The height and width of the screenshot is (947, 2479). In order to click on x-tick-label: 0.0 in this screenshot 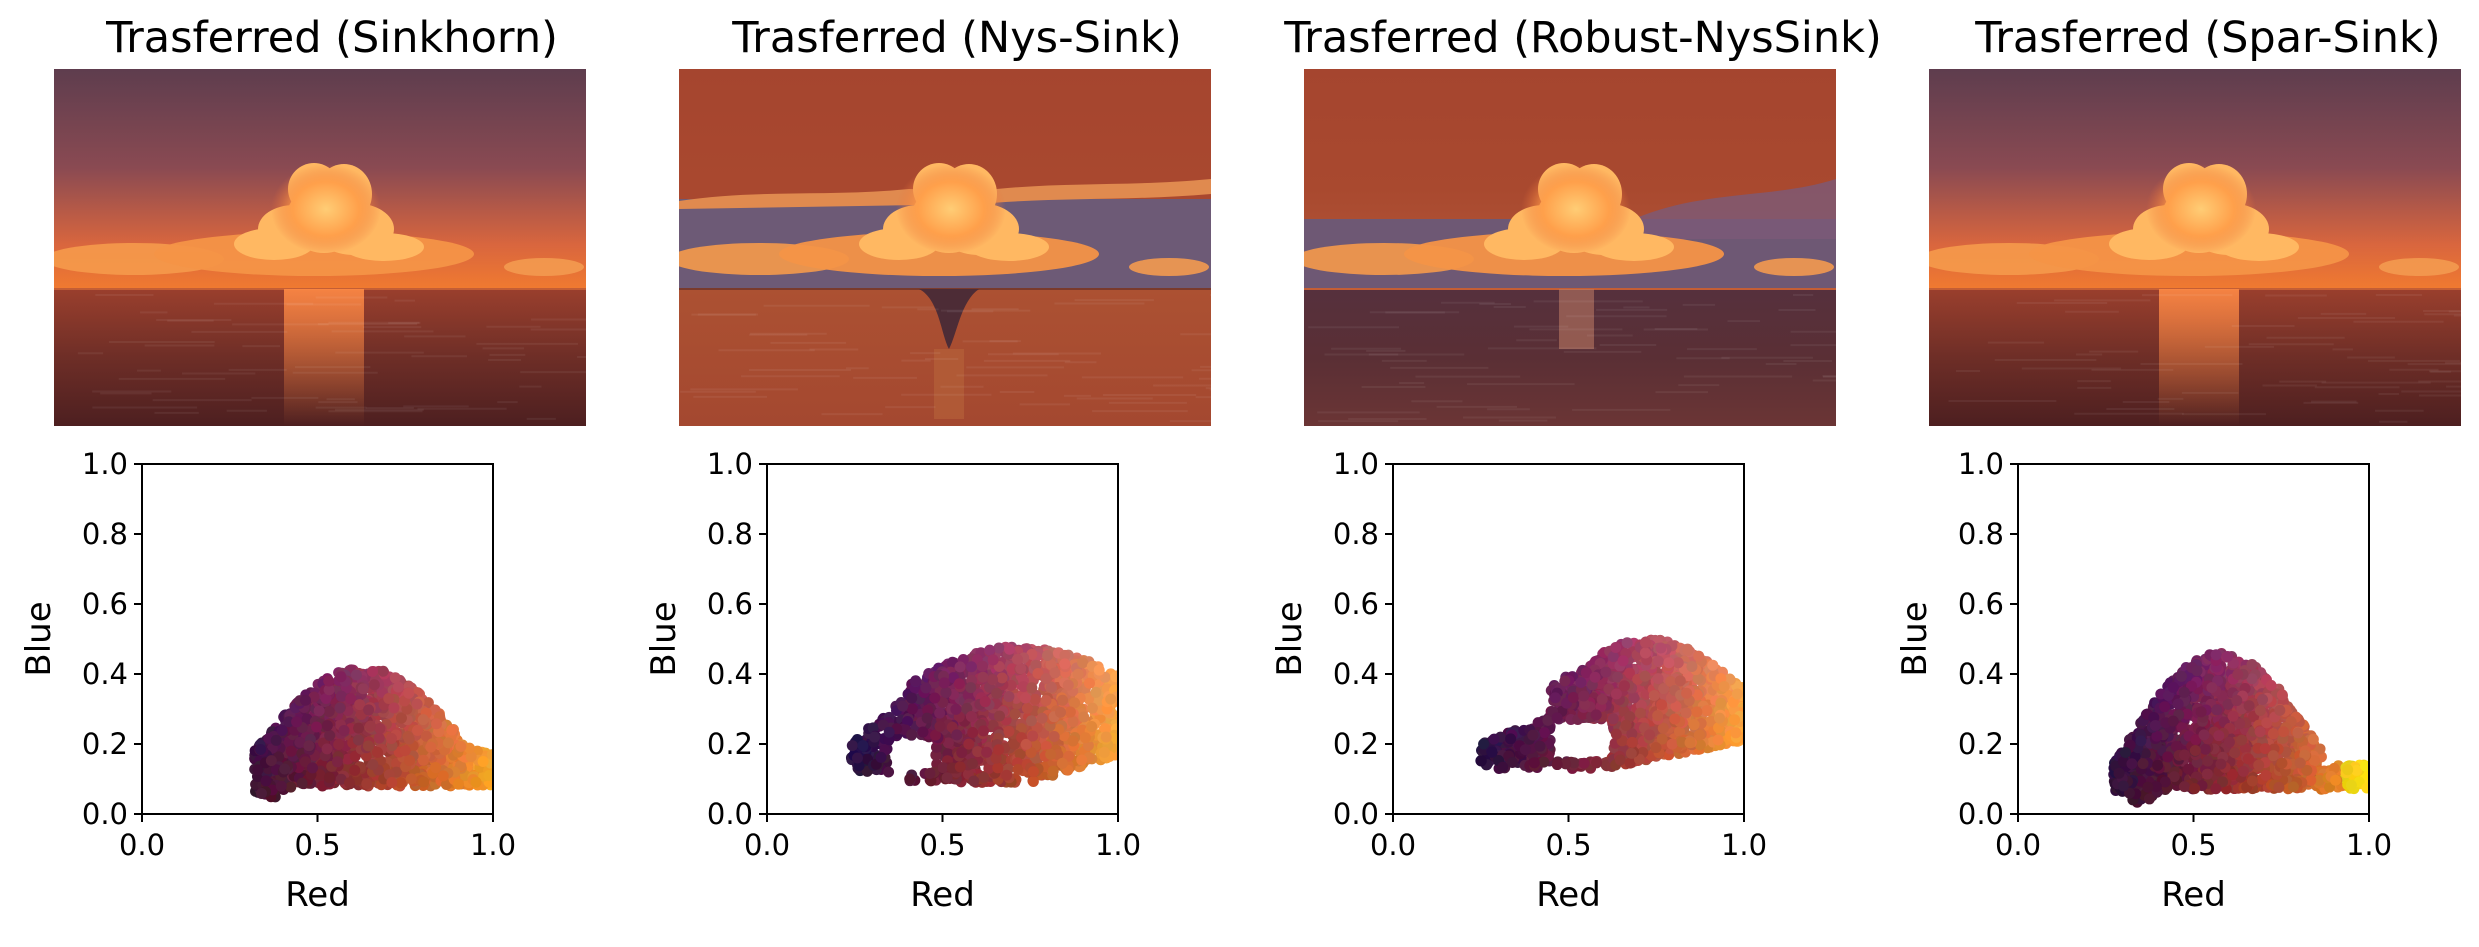, I will do `click(142, 845)`.